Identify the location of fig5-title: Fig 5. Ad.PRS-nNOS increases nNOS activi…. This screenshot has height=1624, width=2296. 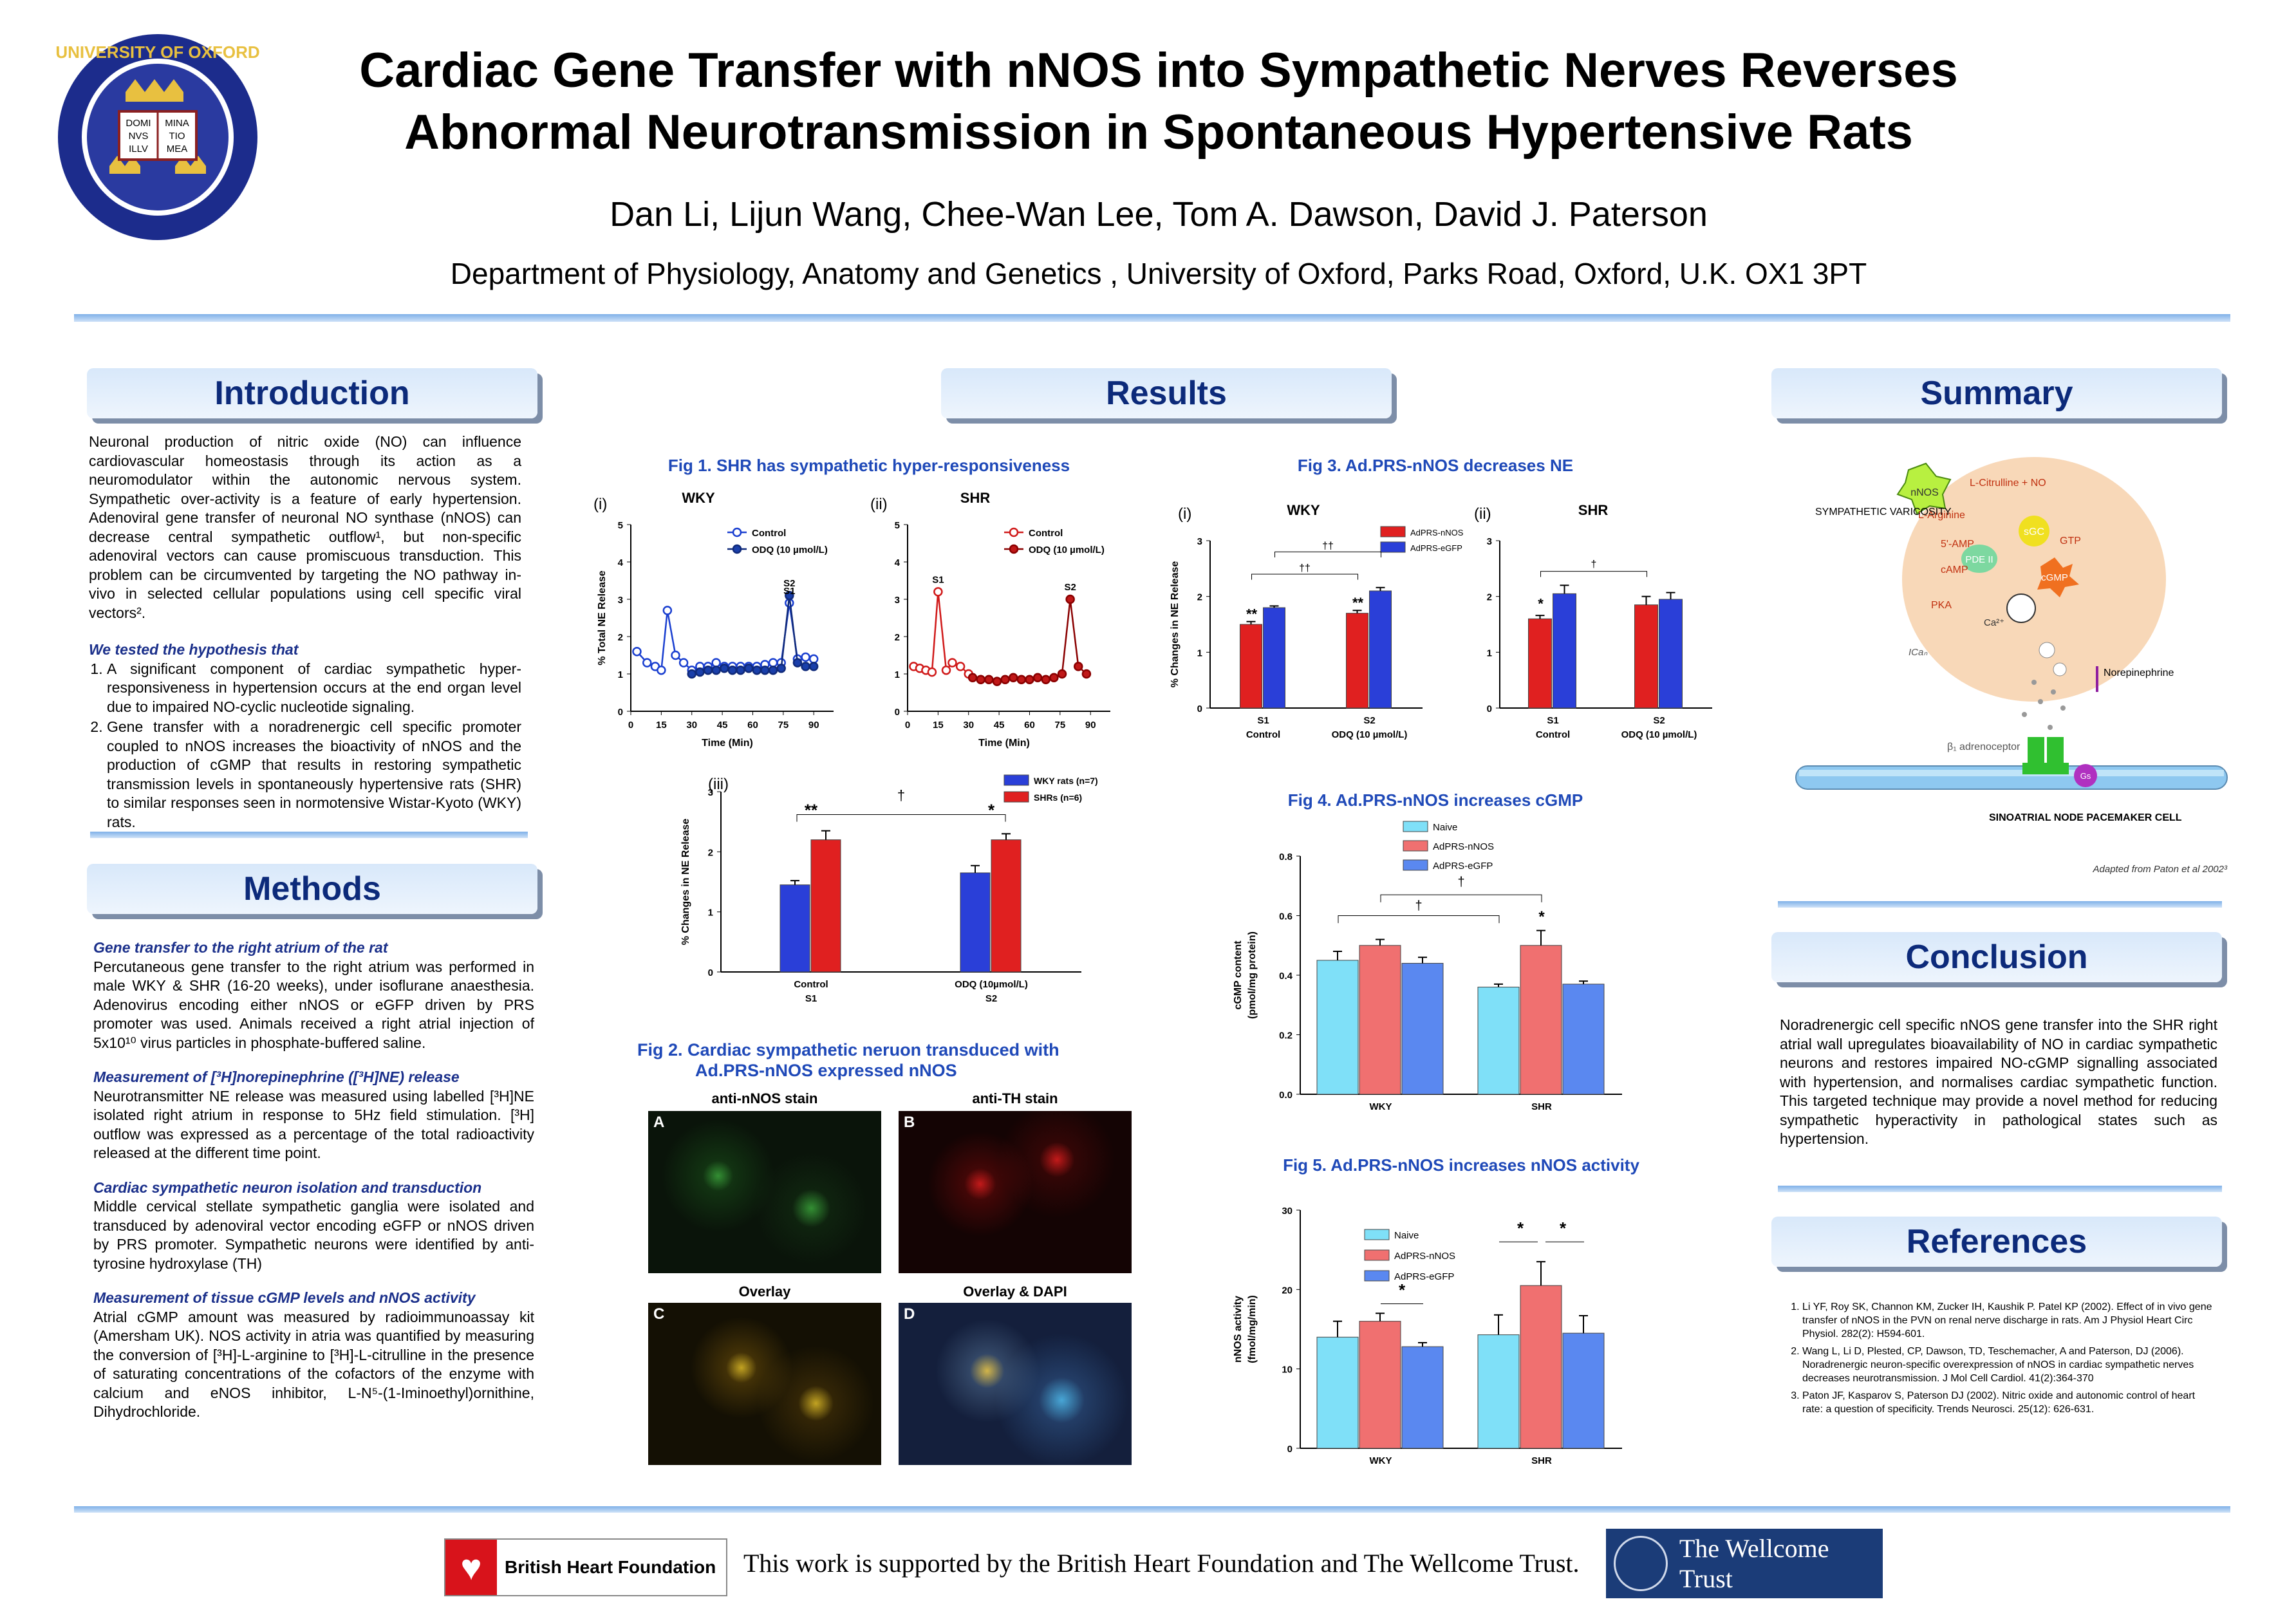
(1461, 1165).